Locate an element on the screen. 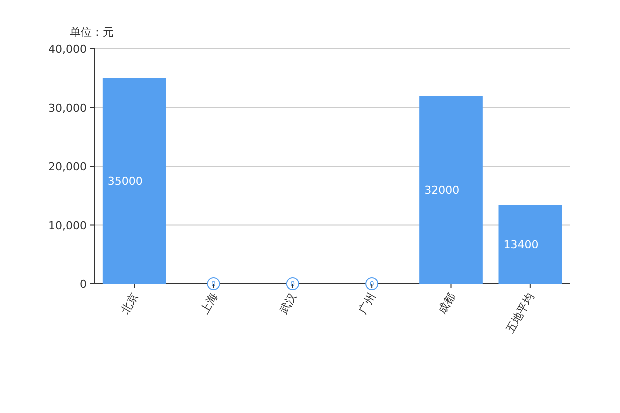 This screenshot has width=620, height=413. data-label: 32000 is located at coordinates (442, 190).